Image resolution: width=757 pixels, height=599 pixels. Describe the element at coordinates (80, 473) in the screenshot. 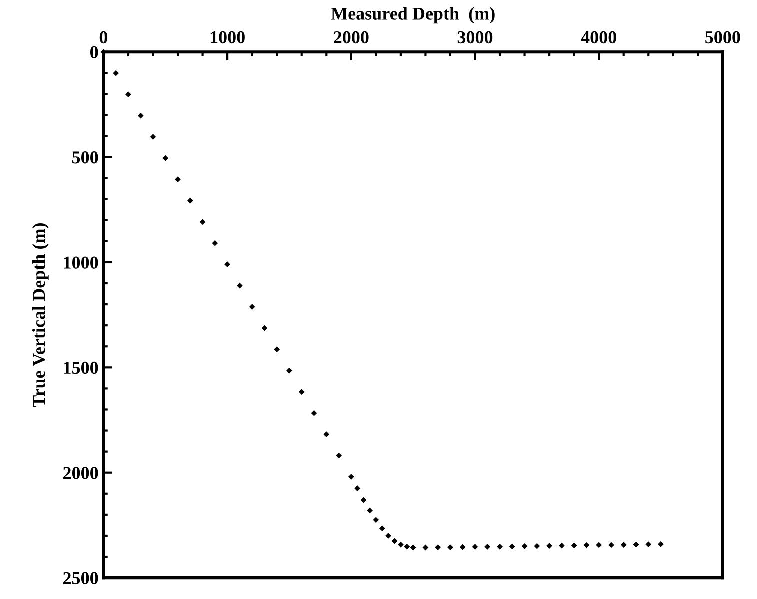

I see `y-tick-label: 2000` at that location.